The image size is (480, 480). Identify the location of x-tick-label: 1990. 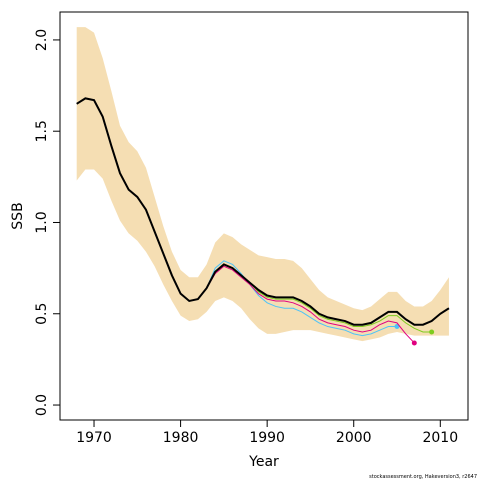
(267, 438).